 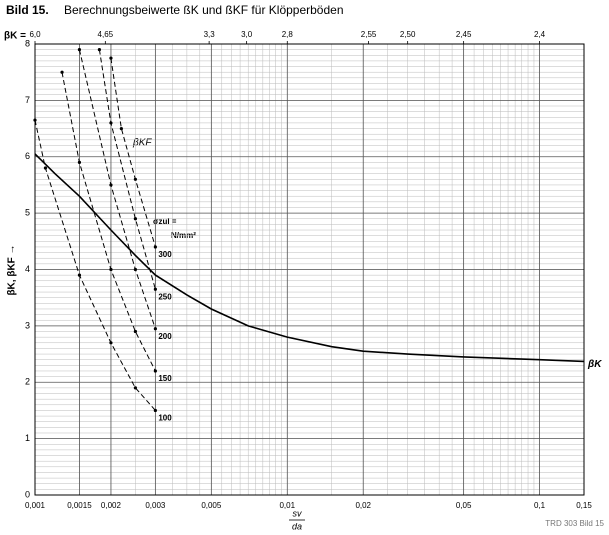 What do you see at coordinates (297, 526) in the screenshot?
I see `x-label-denominator: da` at bounding box center [297, 526].